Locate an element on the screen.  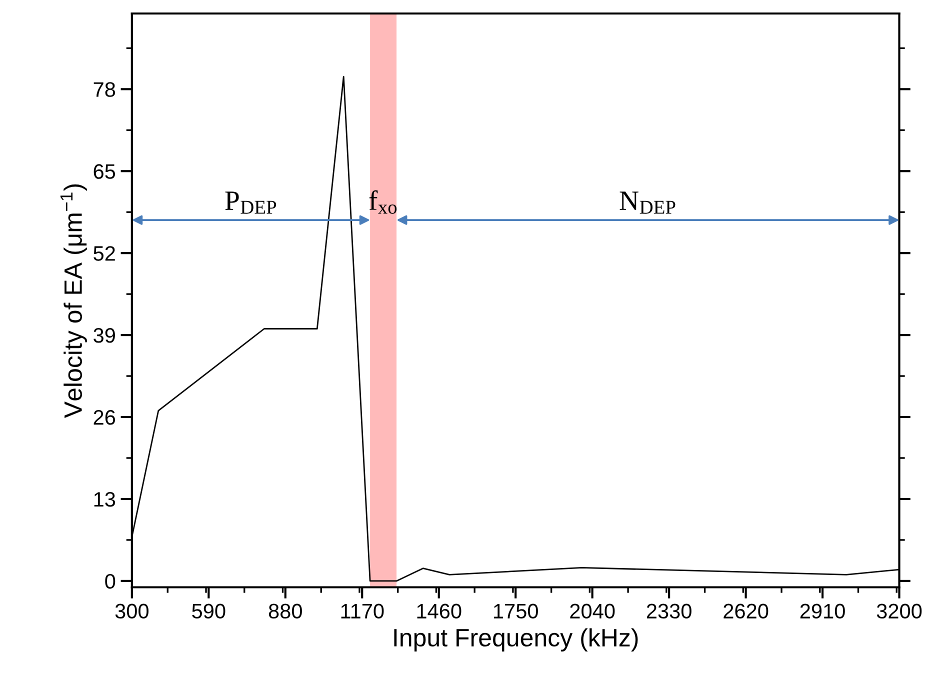
y-tick-label: 52 is located at coordinates (104, 253).